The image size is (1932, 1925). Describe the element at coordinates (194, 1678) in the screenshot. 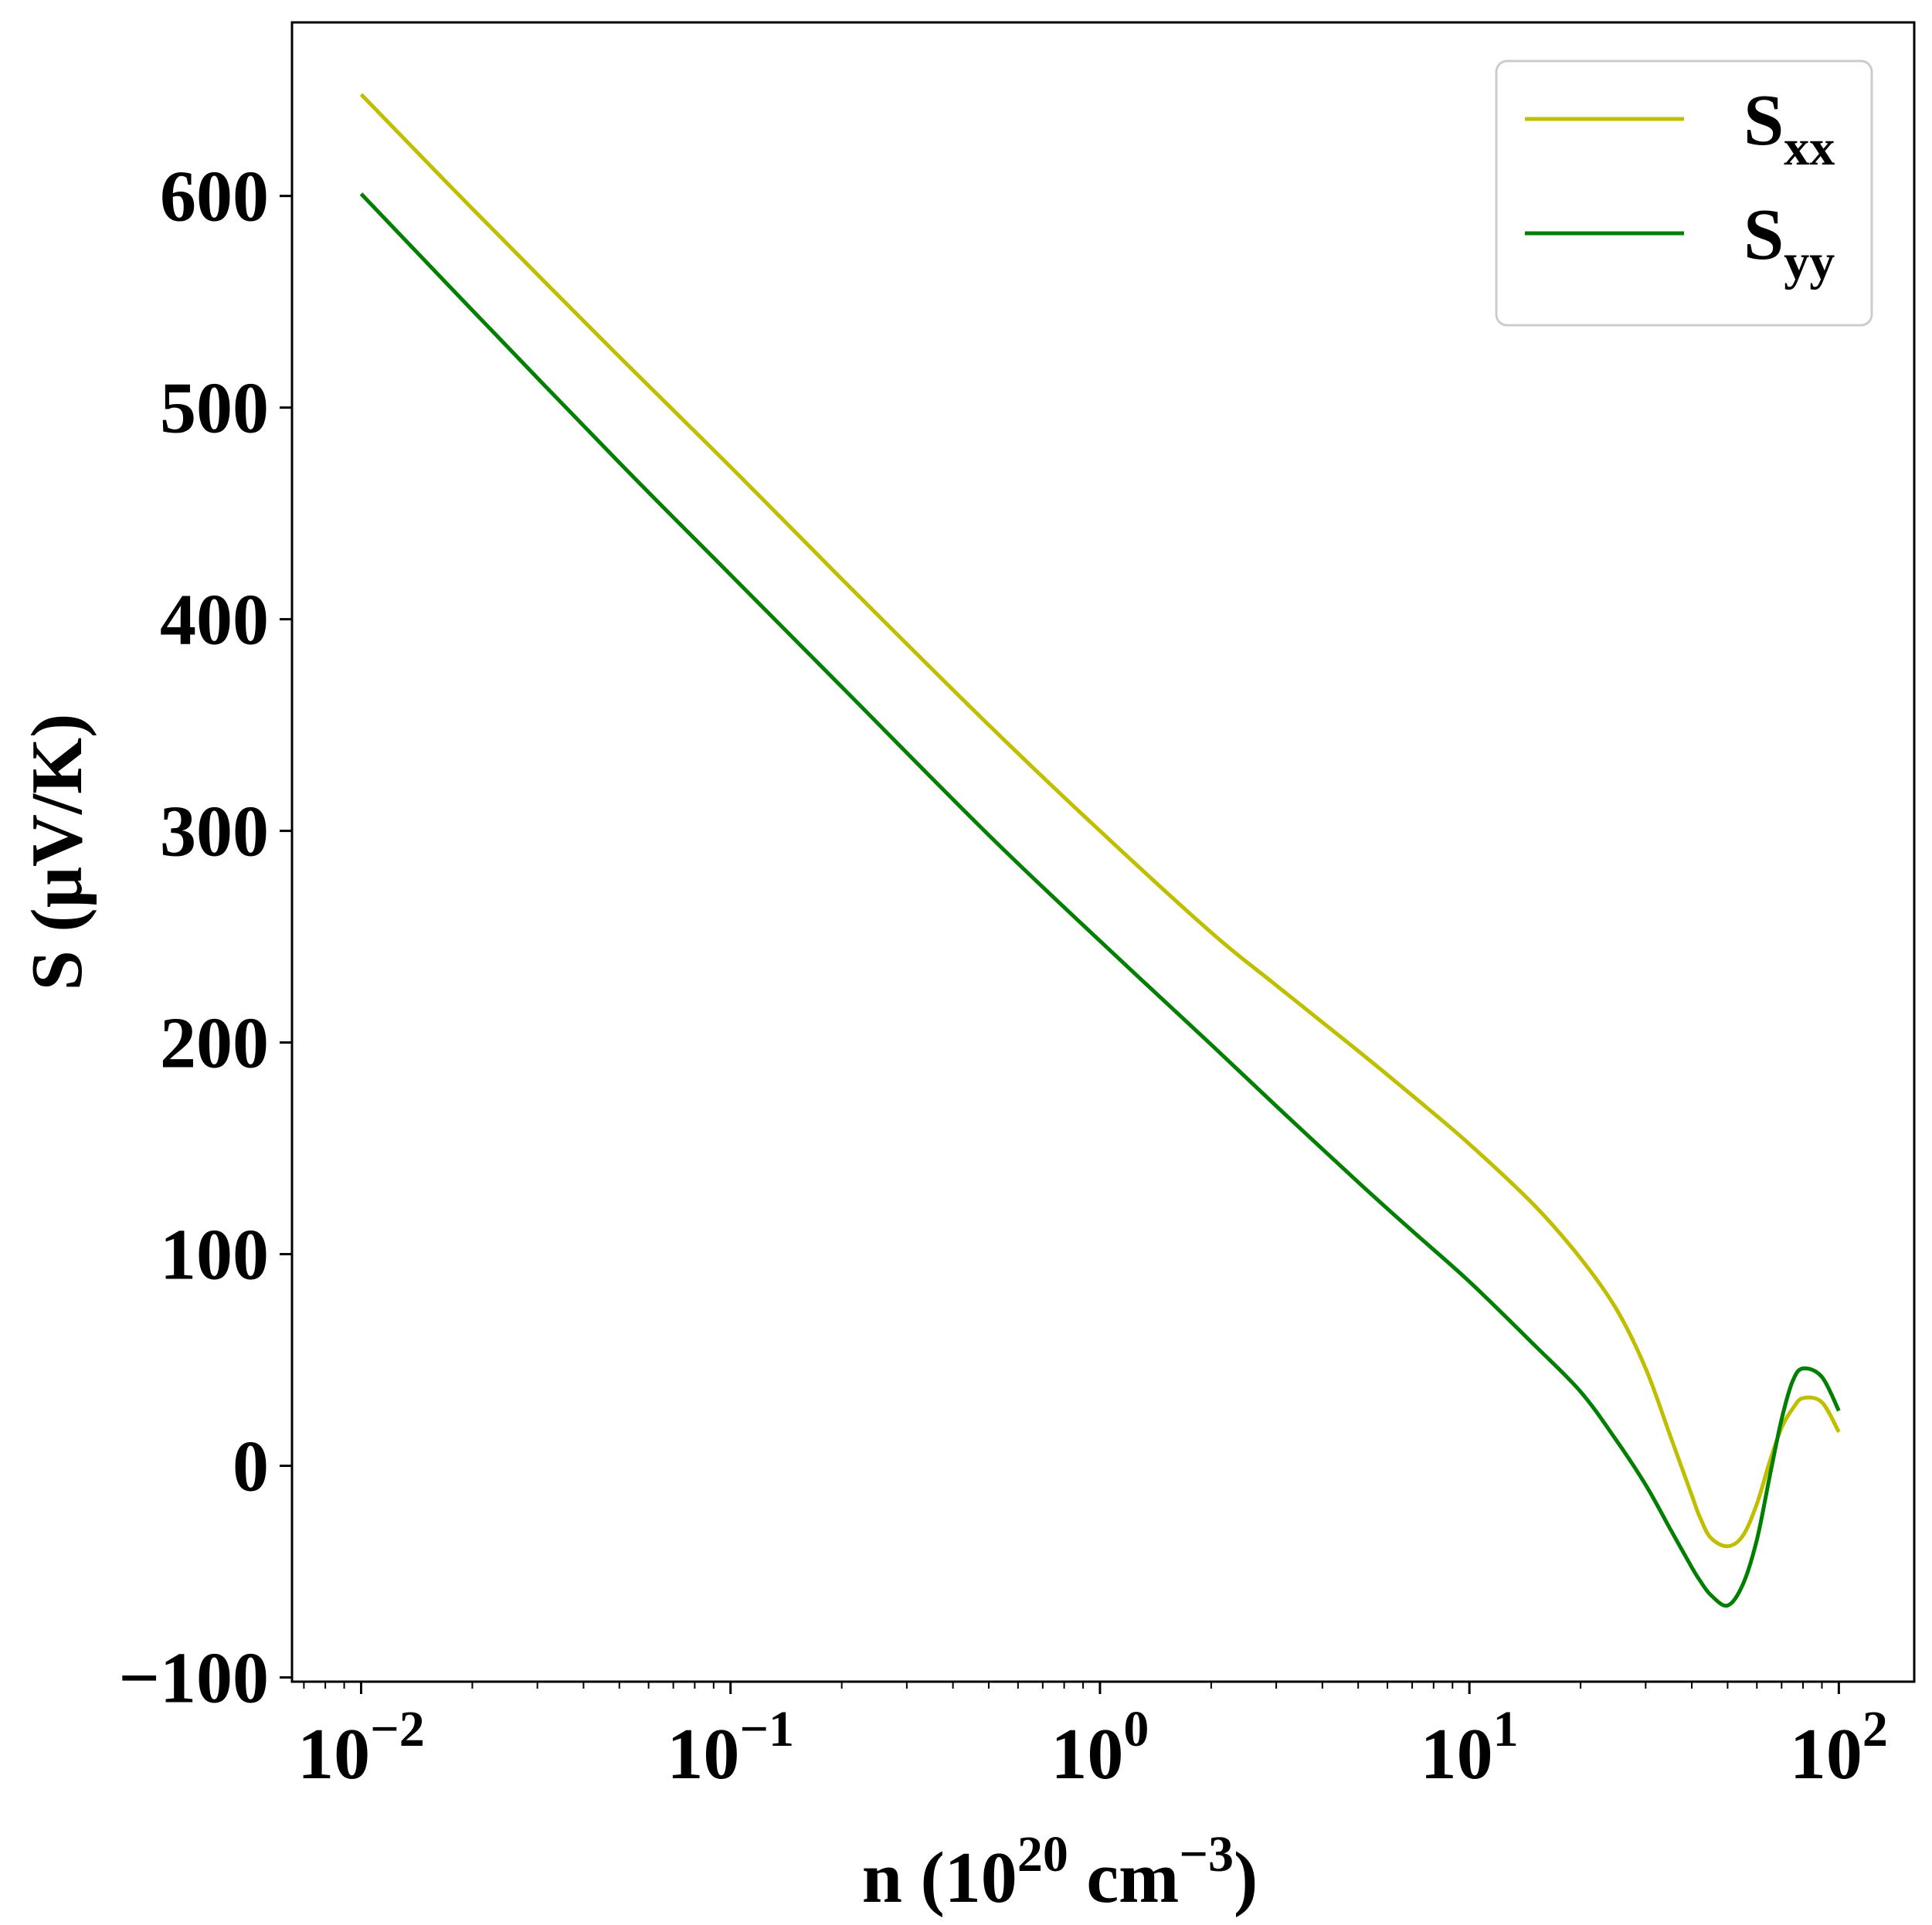

I see `y-tick-label: −100` at that location.